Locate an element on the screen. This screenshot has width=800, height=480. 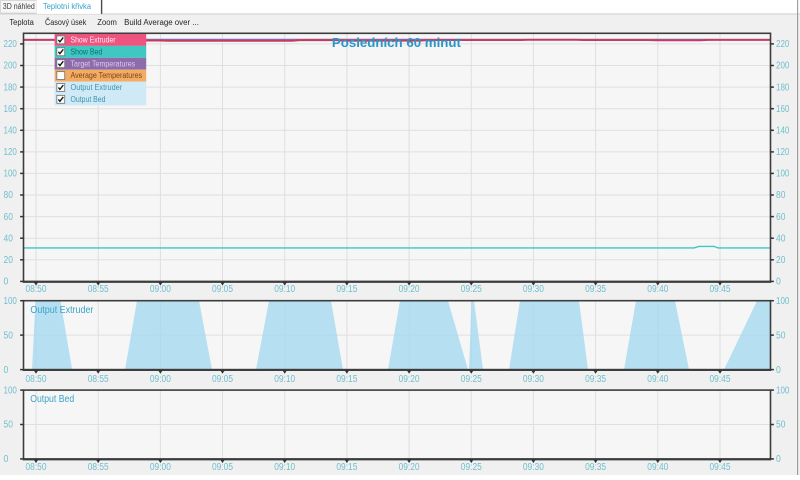
svg-text: Časový úsek is located at coordinates (66, 22).